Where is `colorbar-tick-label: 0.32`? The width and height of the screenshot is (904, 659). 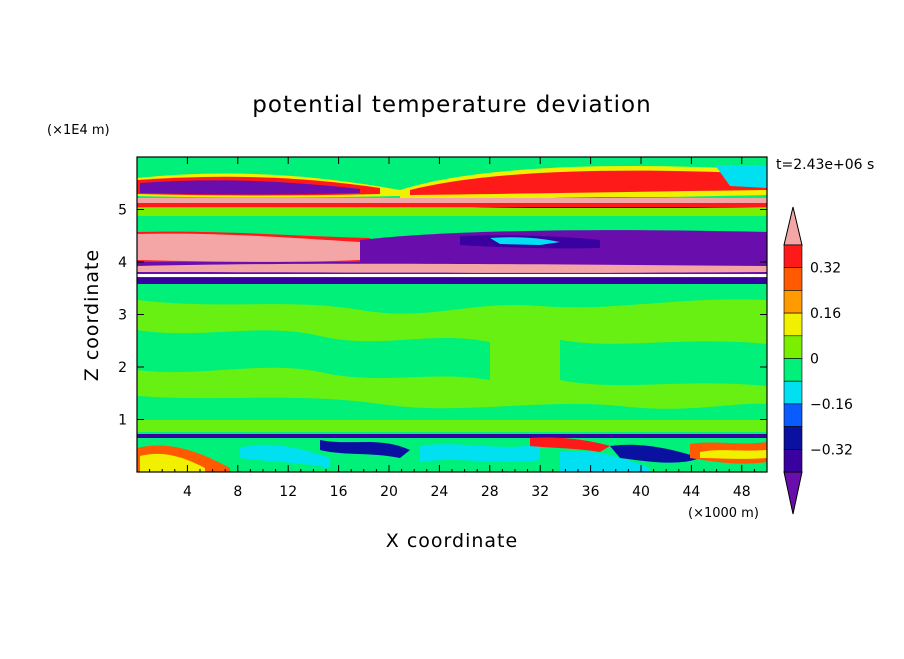 colorbar-tick-label: 0.32 is located at coordinates (825, 269).